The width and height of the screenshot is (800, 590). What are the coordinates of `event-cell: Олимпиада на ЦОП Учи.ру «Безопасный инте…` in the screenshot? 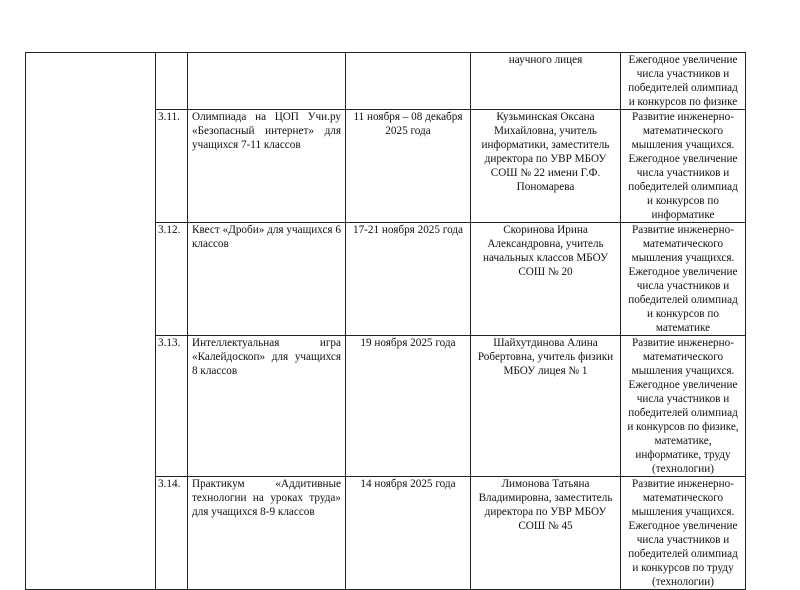 It's located at (266, 166).